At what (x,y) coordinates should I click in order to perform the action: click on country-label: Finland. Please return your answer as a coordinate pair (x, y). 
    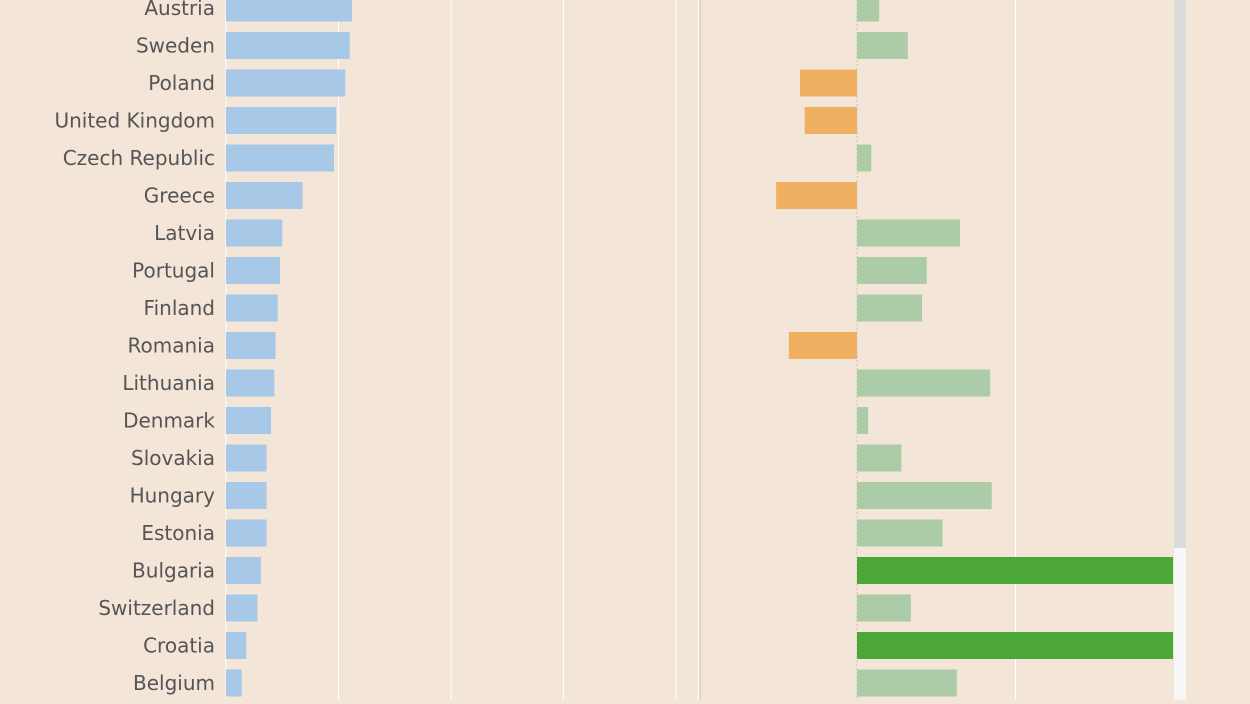
    Looking at the image, I should click on (179, 308).